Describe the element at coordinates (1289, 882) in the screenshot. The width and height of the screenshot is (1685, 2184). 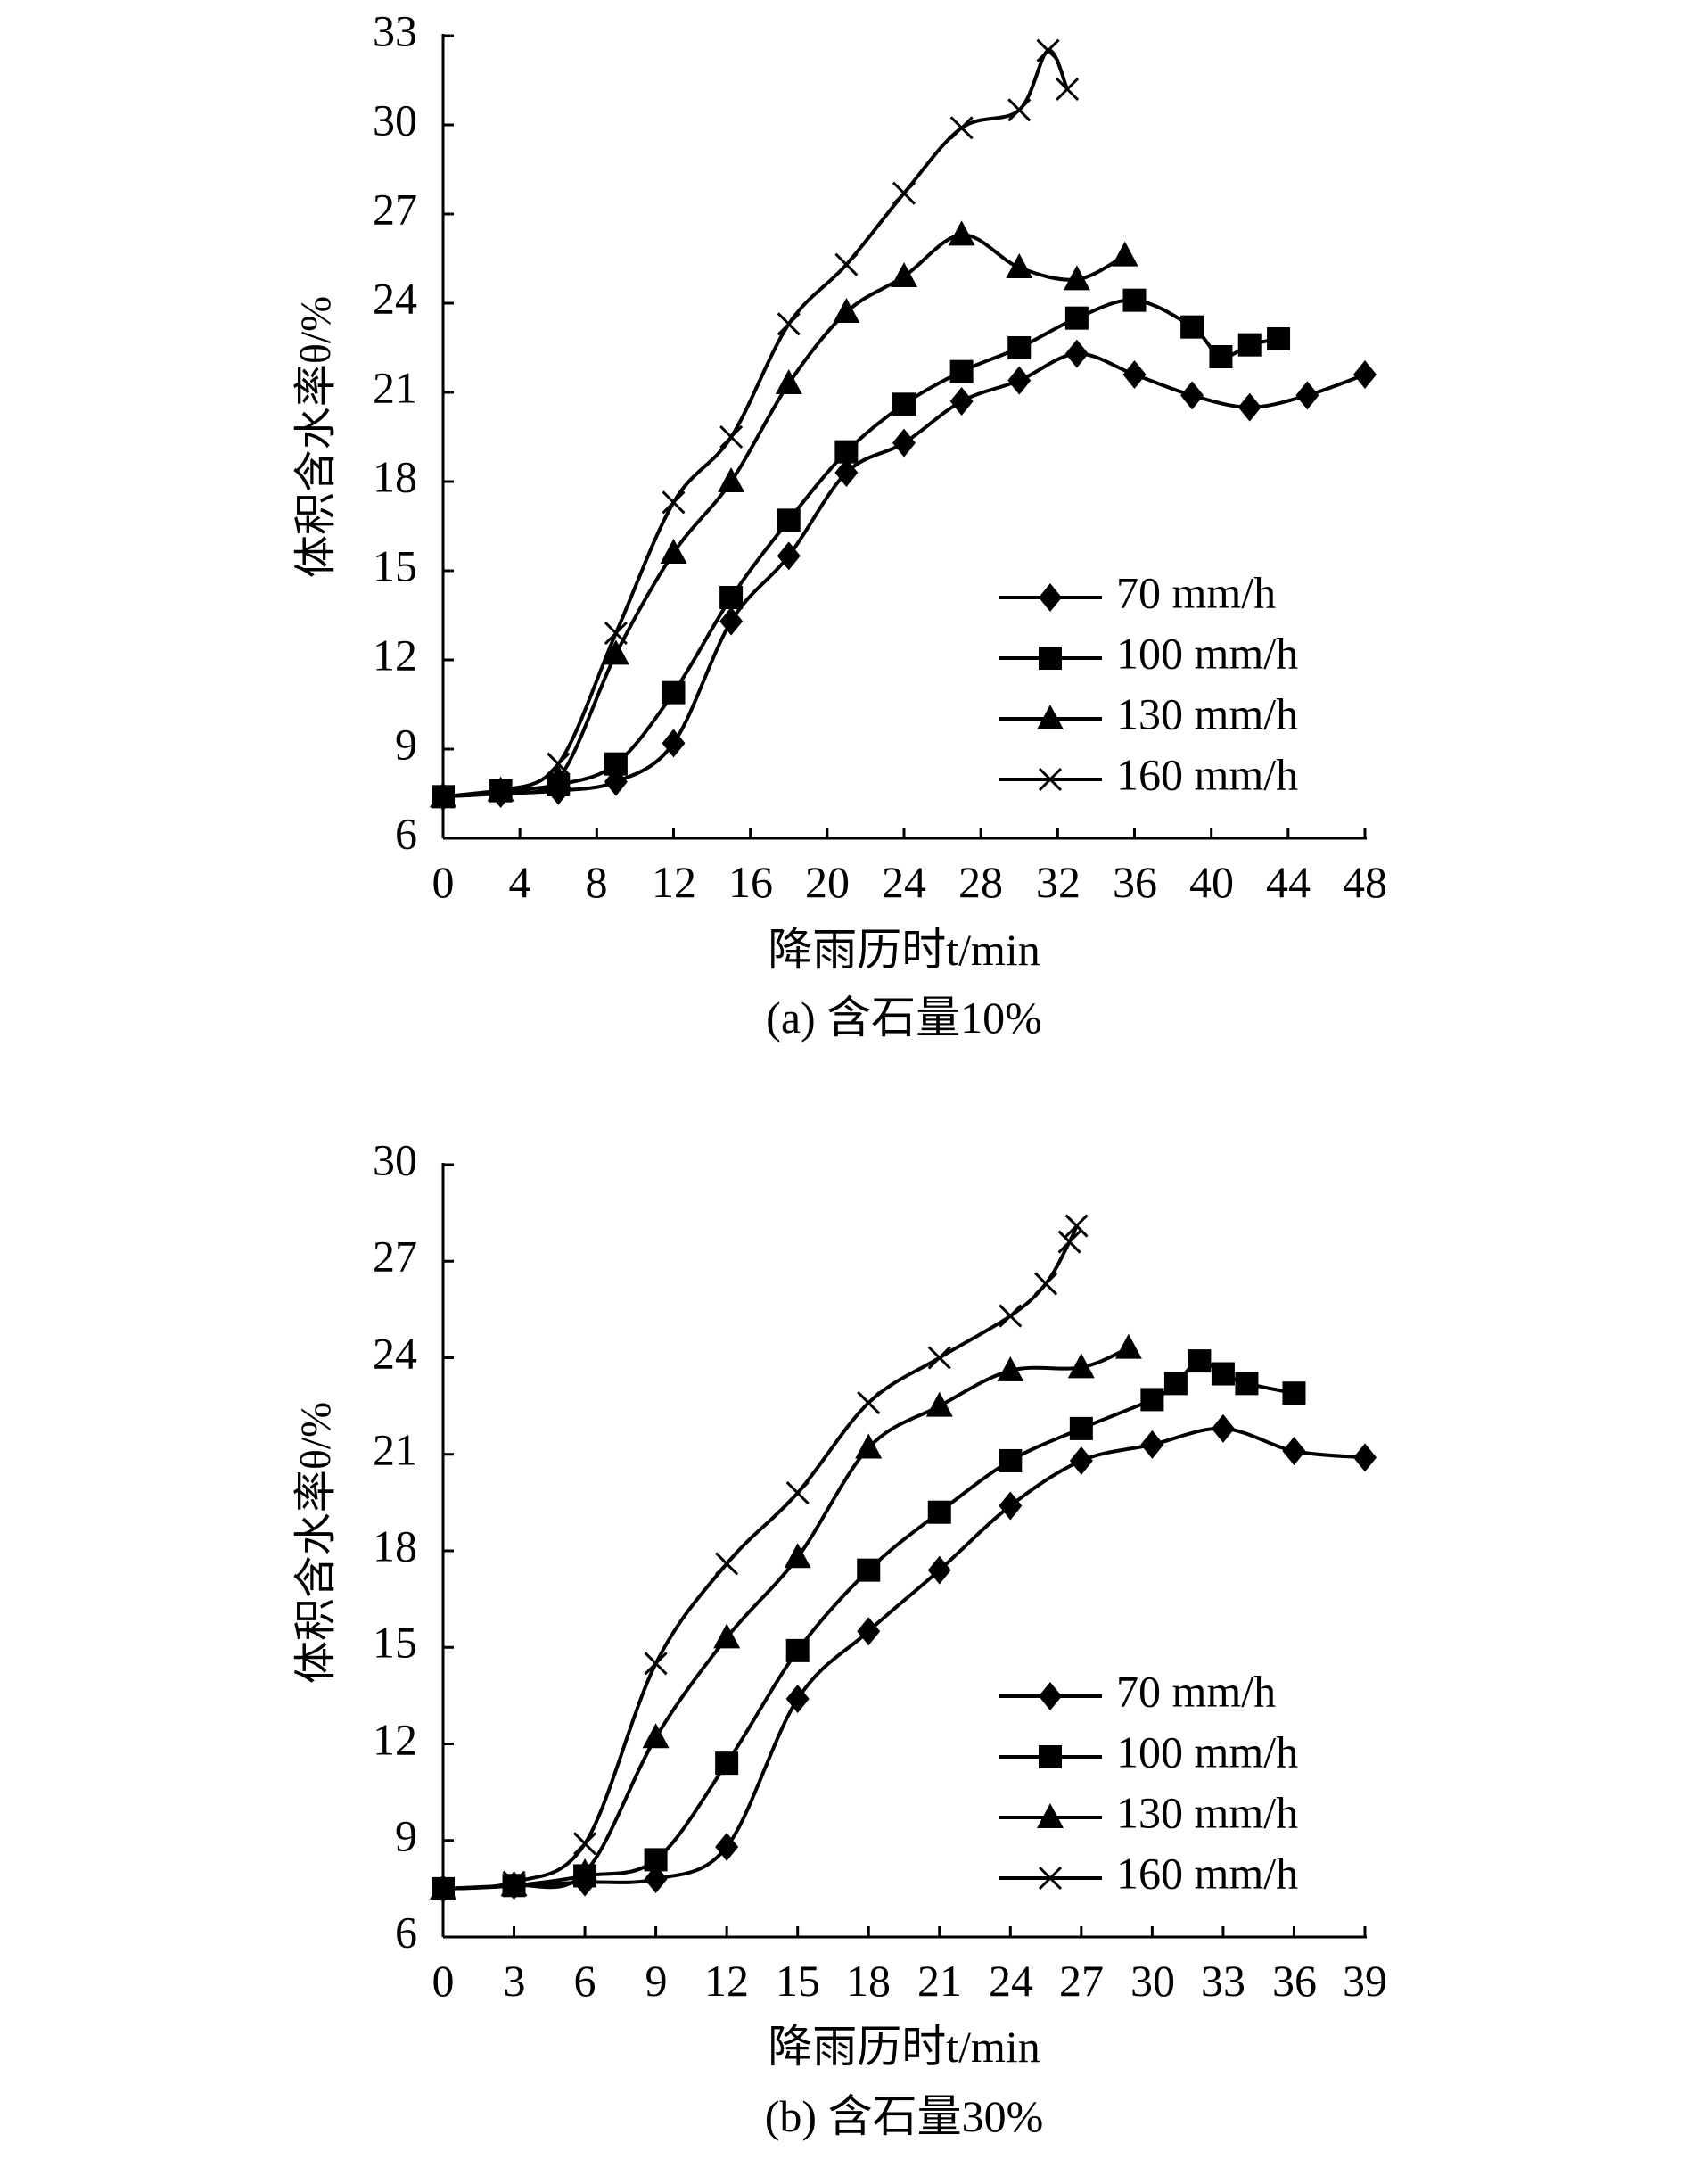
I see `x-tick-label: 44` at that location.